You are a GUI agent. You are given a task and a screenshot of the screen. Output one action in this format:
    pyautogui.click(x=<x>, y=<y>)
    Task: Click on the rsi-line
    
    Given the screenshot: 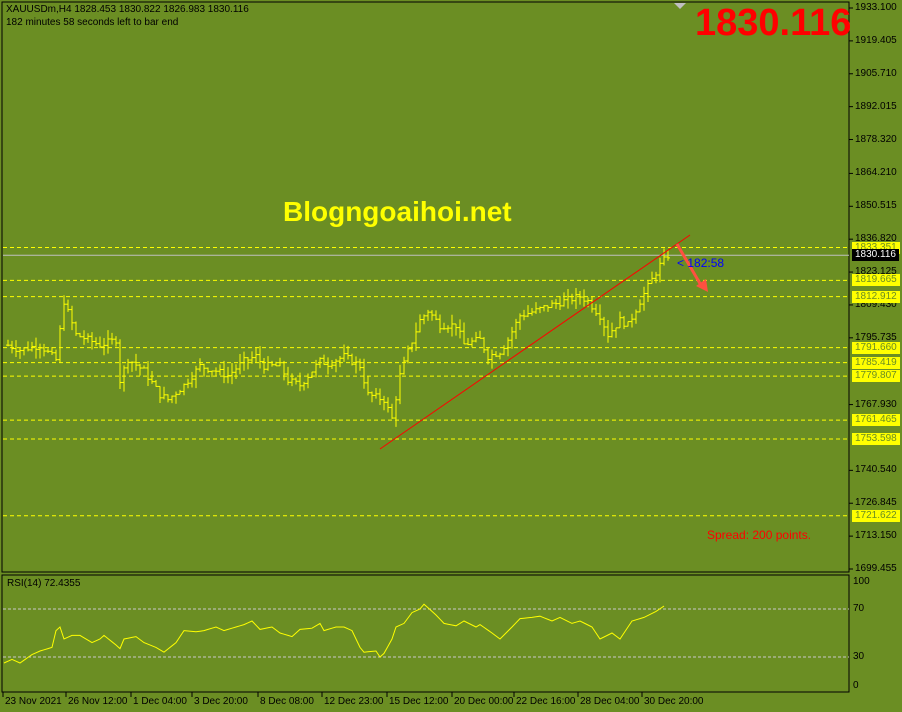 What is the action you would take?
    pyautogui.click(x=334, y=633)
    